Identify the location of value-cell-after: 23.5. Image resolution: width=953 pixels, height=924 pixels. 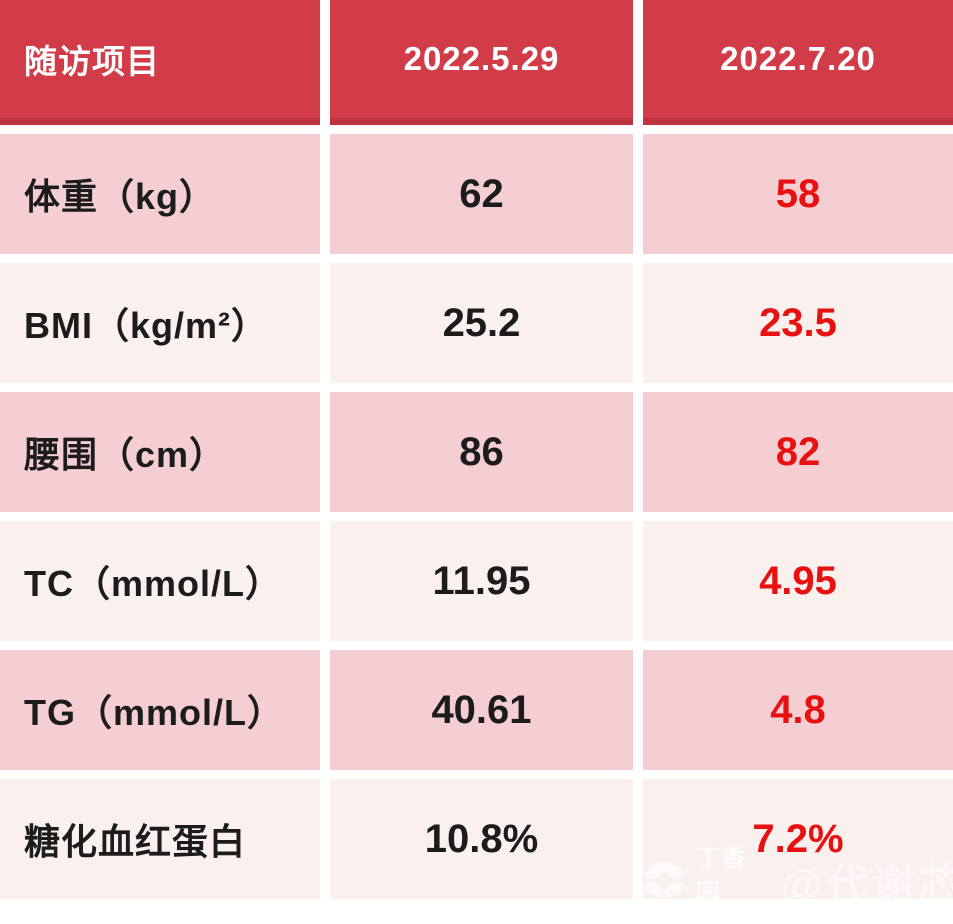
(798, 323).